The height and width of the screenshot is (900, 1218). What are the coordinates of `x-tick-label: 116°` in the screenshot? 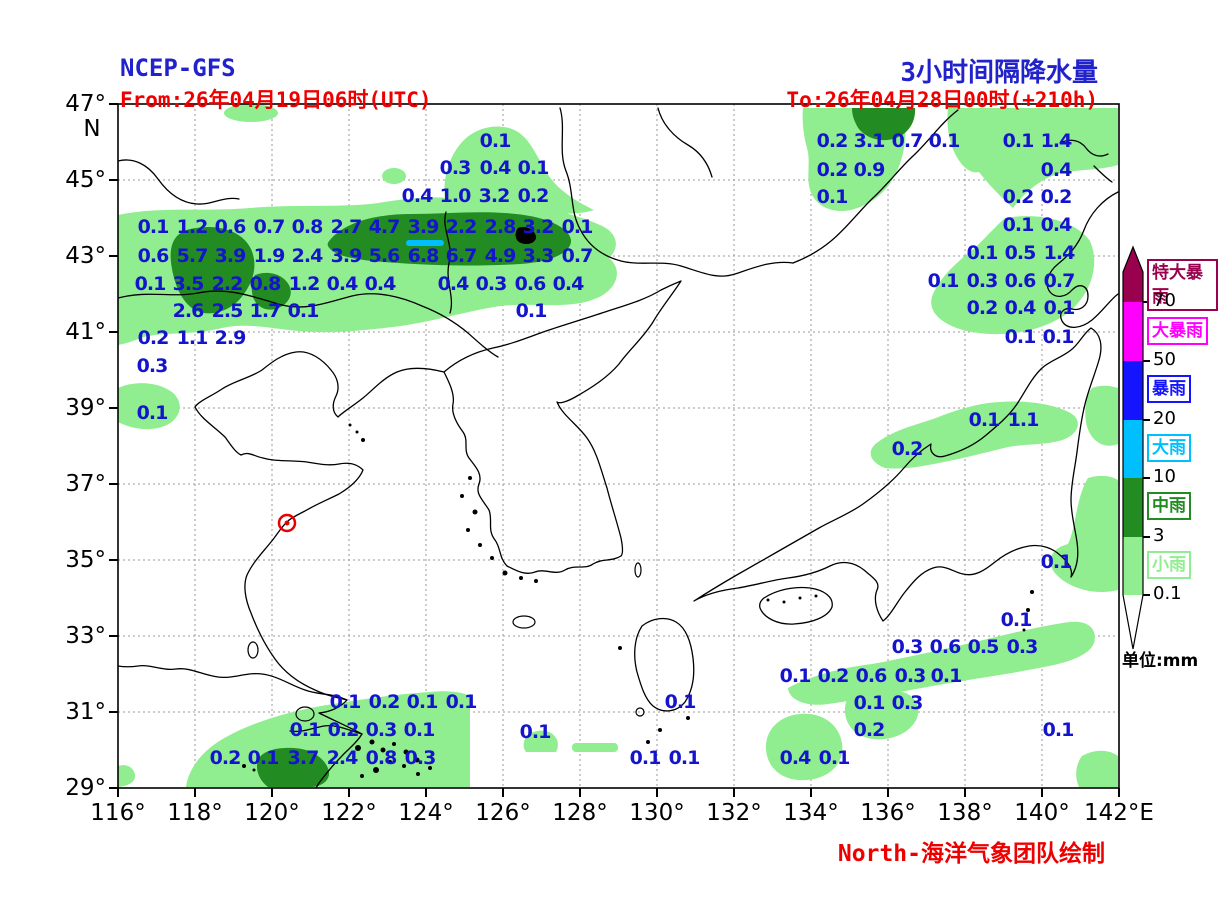 It's located at (118, 813).